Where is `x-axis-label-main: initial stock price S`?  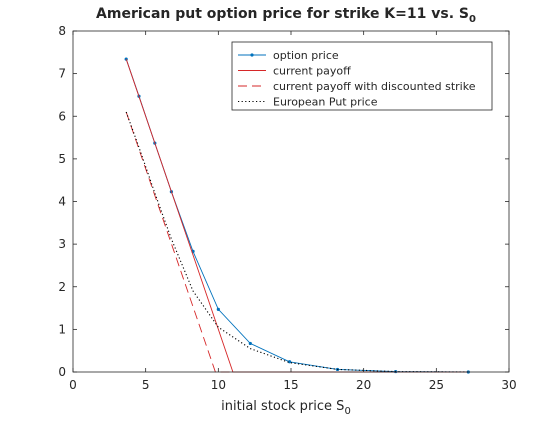
x-axis-label-main: initial stock price S is located at coordinates (282, 406).